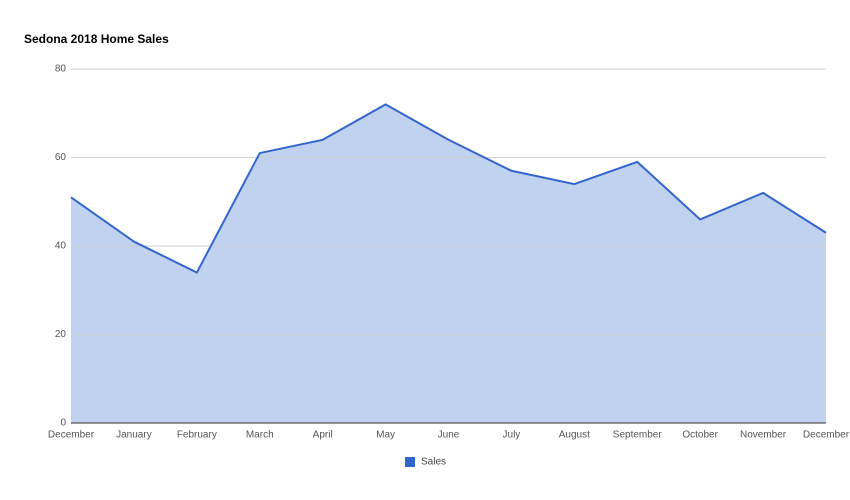  I want to click on x-tick-label: September, so click(638, 435).